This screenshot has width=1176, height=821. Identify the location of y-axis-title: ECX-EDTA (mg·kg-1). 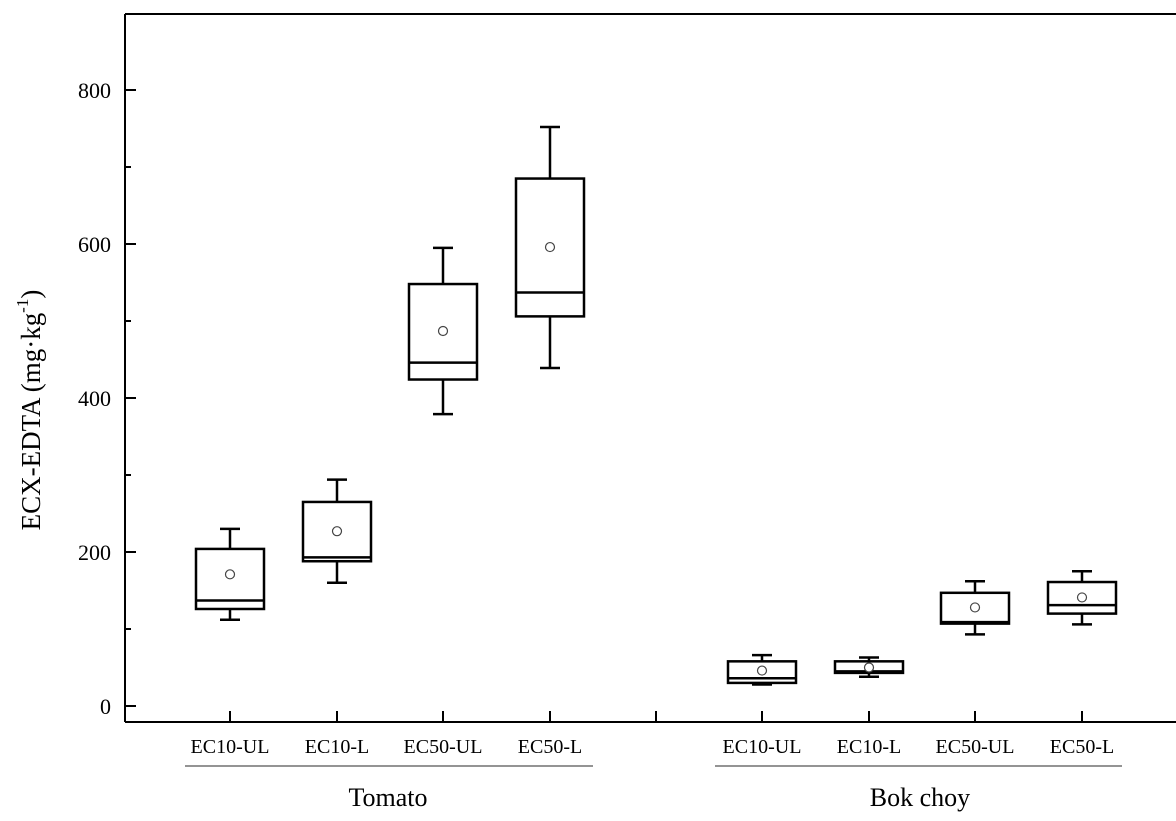
(29, 410).